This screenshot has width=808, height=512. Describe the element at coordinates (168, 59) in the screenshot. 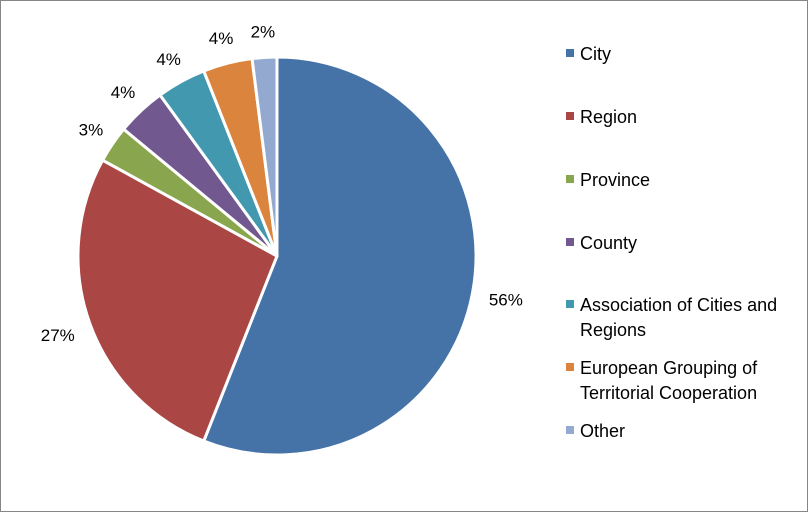

I see `data-label-association-of-cities-and-regions: 4%` at that location.